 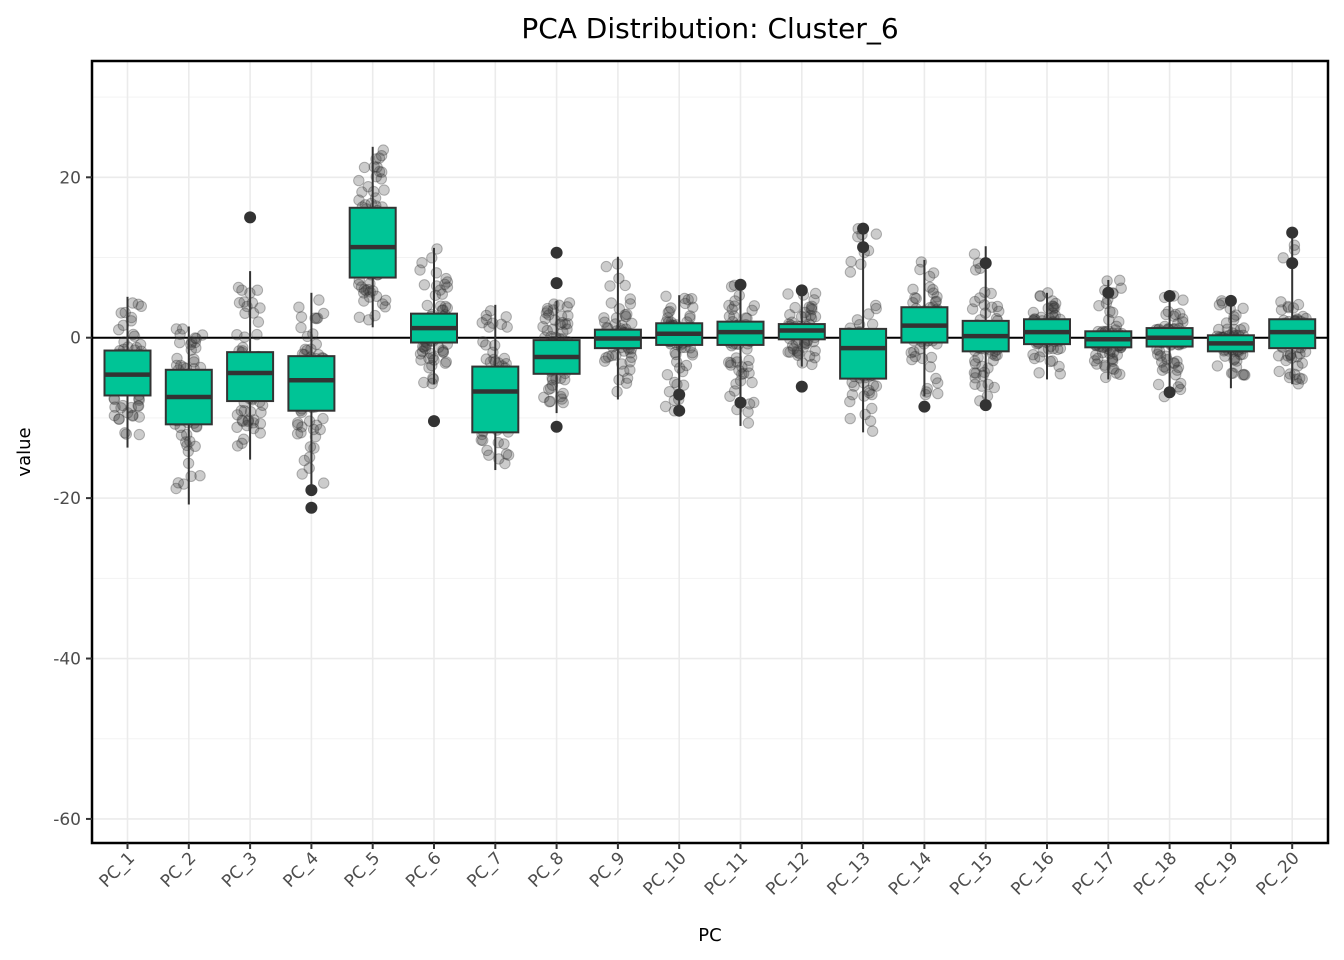 I want to click on x-tick-label: PC_5, so click(x=362, y=869).